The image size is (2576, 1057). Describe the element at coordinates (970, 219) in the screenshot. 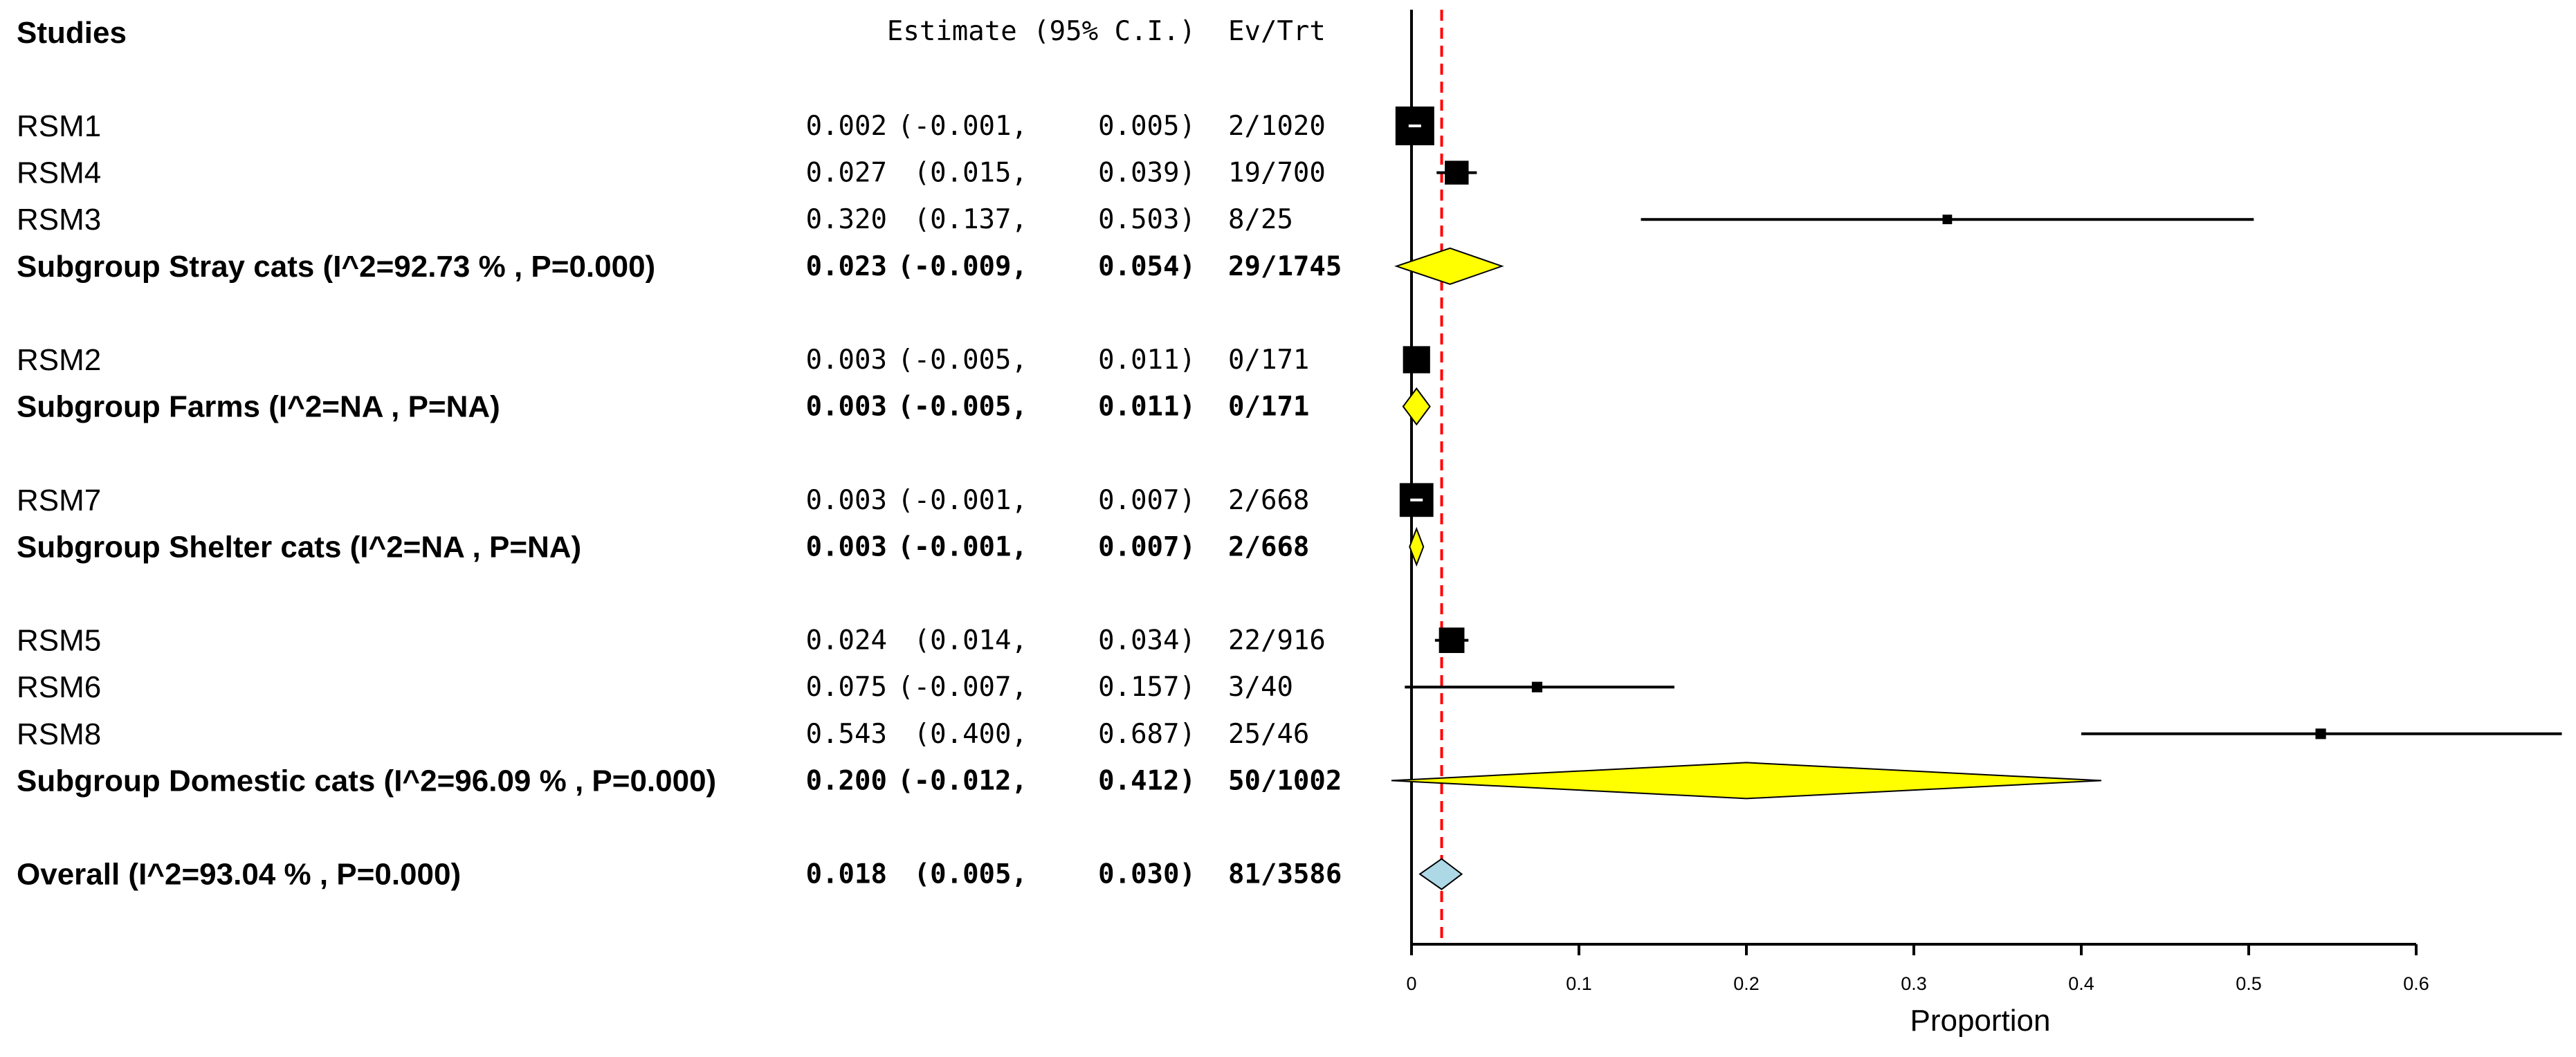

I see `study-row-ci-lower: (0.137,` at that location.